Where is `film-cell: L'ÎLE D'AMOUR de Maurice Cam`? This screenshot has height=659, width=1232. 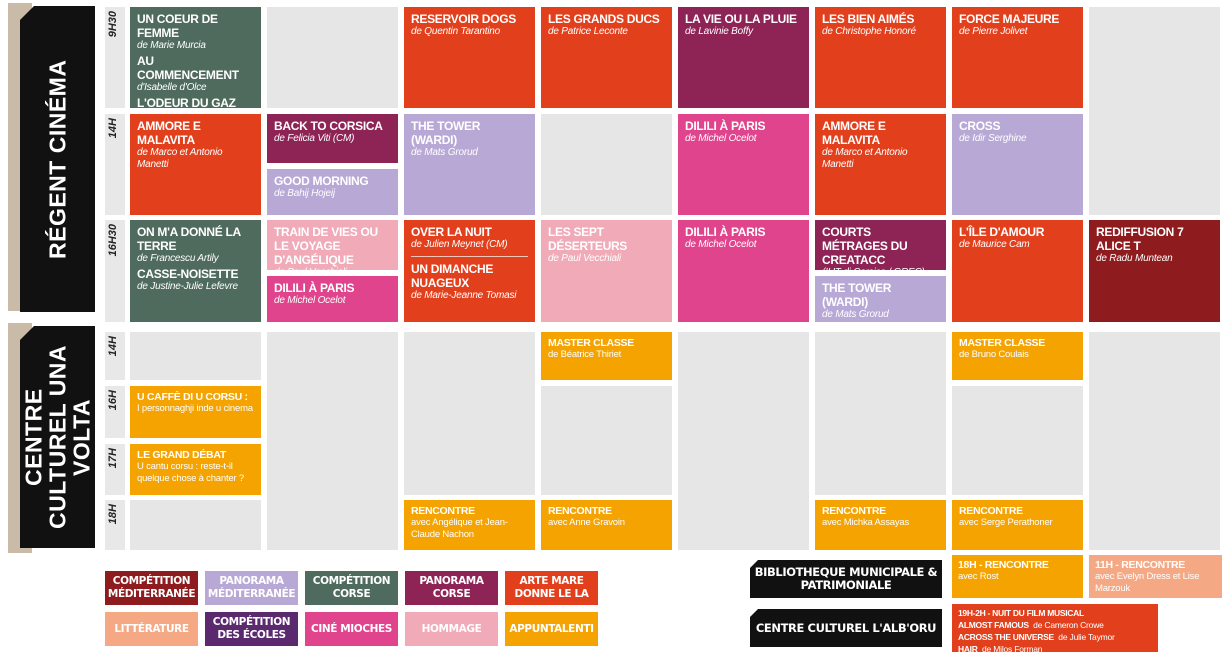 film-cell: L'ÎLE D'AMOUR de Maurice Cam is located at coordinates (1017, 271).